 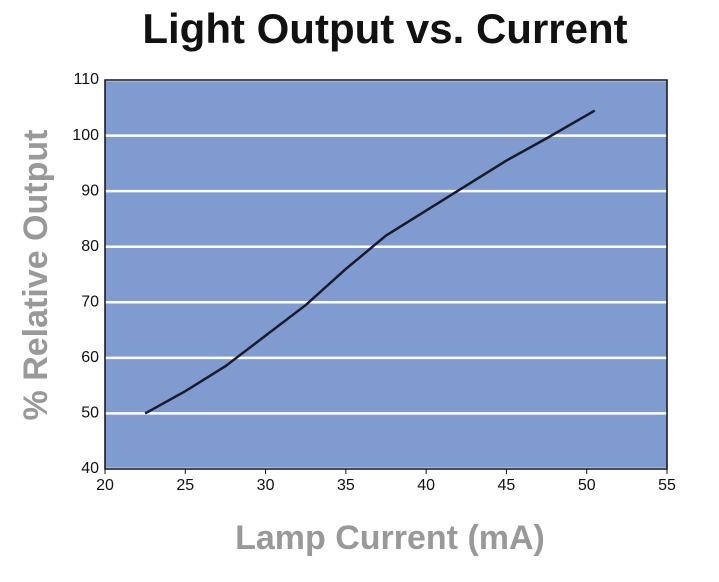 I want to click on x-tick-label: 50, so click(x=587, y=485).